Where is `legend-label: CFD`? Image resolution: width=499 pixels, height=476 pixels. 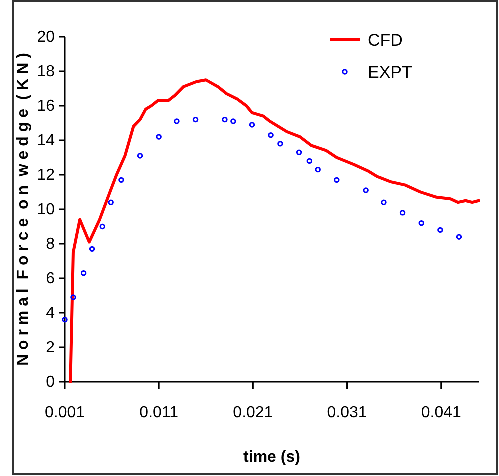 legend-label: CFD is located at coordinates (385, 40).